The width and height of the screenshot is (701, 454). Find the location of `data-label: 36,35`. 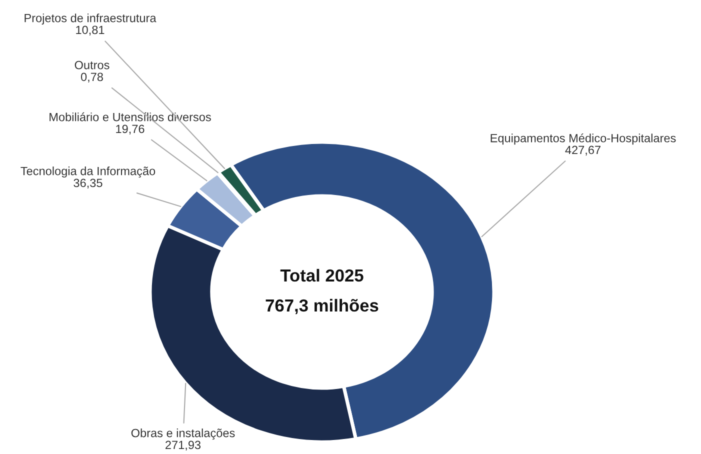

data-label: 36,35 is located at coordinates (88, 183).